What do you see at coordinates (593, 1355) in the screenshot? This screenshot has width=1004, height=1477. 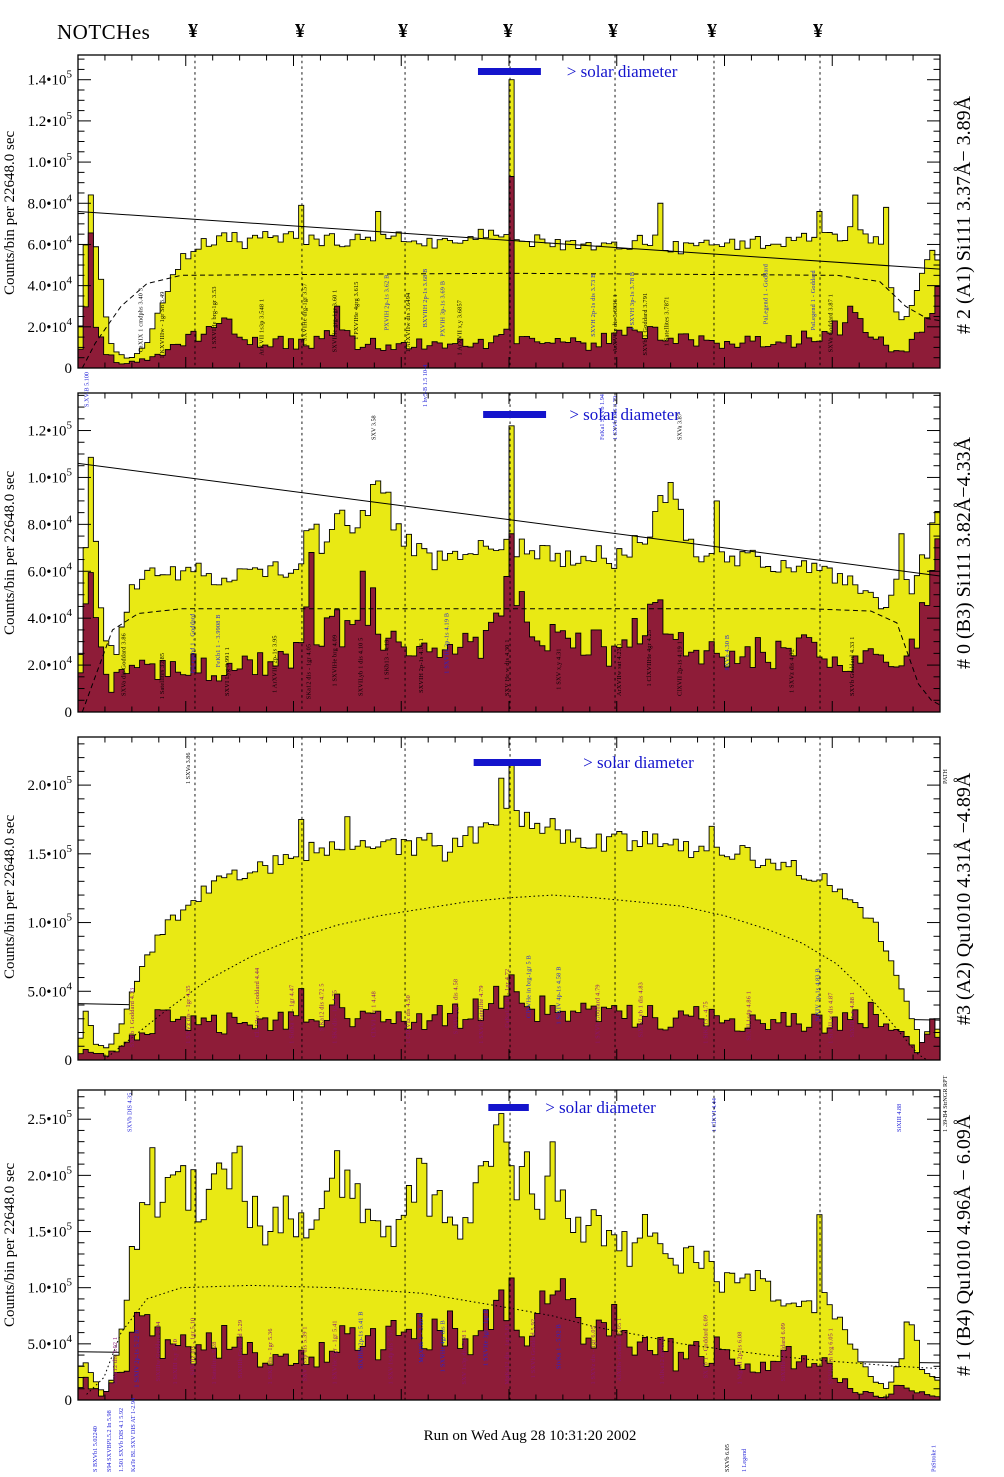 I see `line-id-label: 1 SXVz dis - 1gr 6.05` at bounding box center [593, 1355].